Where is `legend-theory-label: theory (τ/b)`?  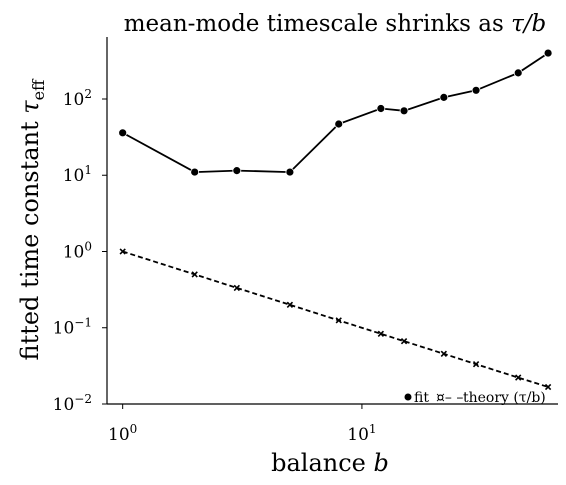
legend-theory-label: theory (τ/b) is located at coordinates (504, 398).